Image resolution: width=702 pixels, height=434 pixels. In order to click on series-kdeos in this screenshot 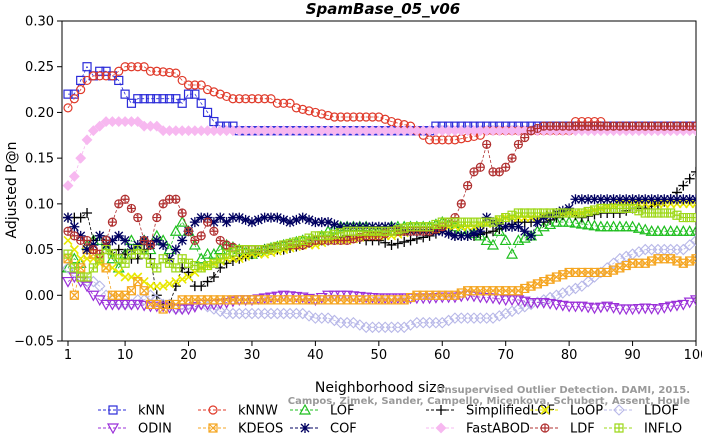, I will do `click(379, 279)`.